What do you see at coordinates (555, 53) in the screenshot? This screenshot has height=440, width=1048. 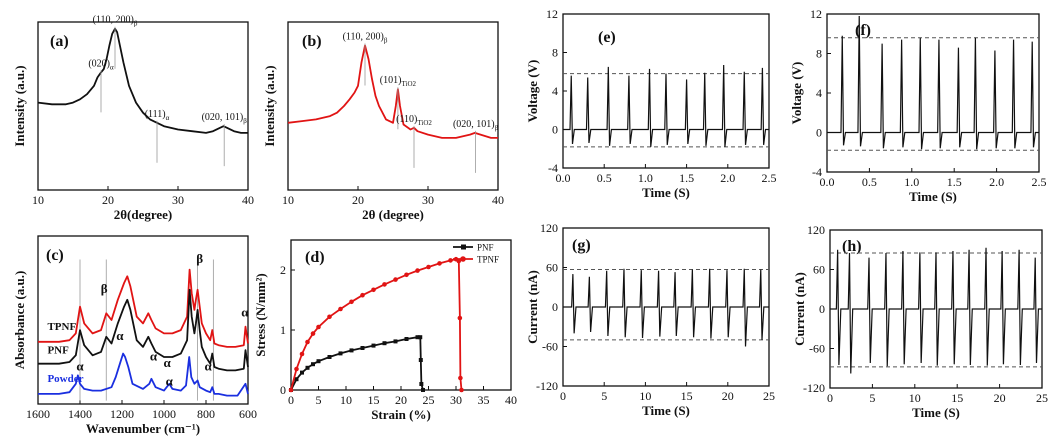 I see `y-tick-label: 8` at bounding box center [555, 53].